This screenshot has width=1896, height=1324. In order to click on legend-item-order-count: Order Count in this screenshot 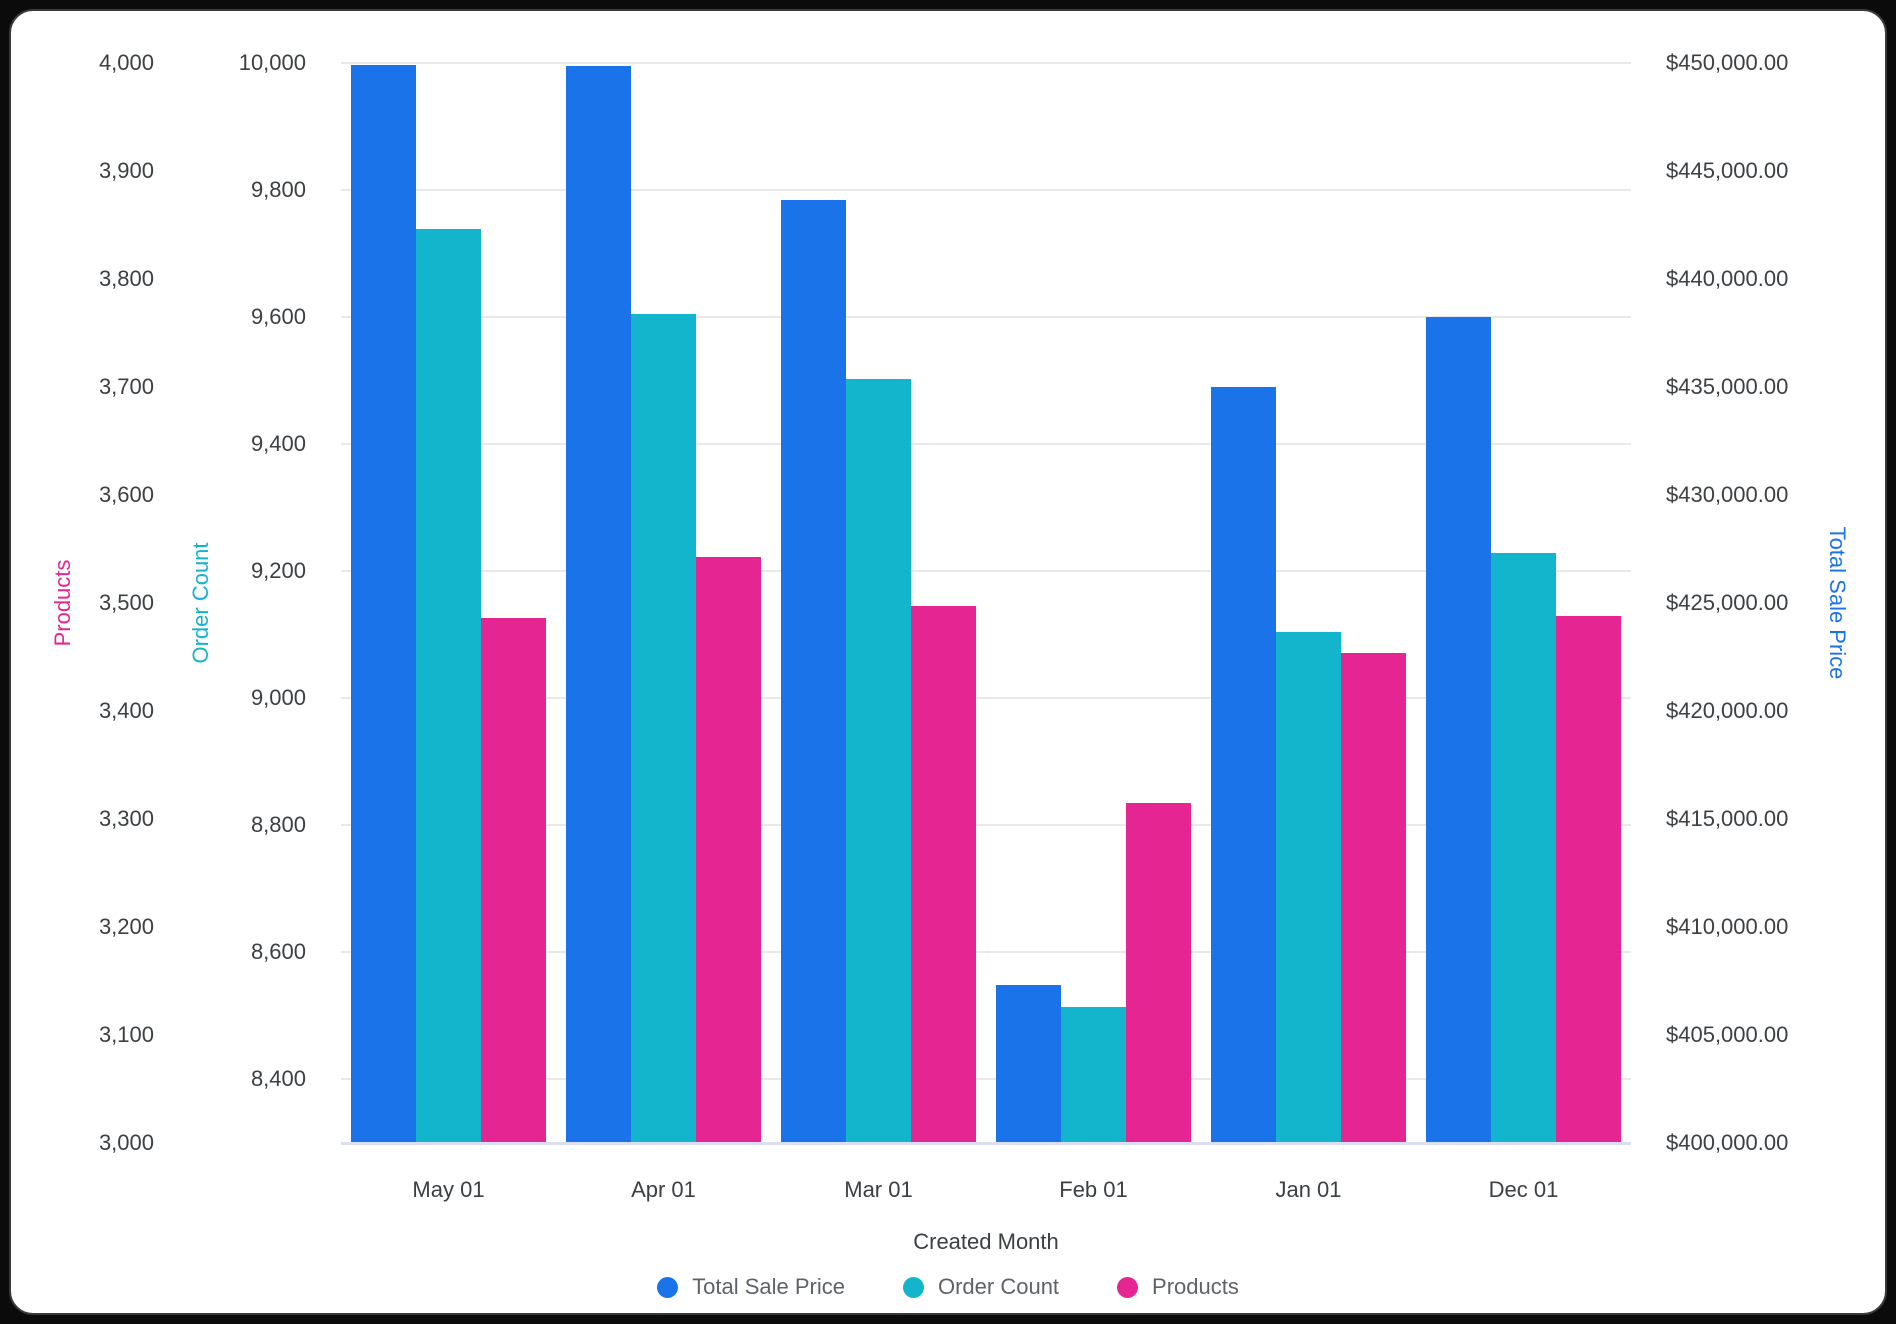, I will do `click(981, 1287)`.